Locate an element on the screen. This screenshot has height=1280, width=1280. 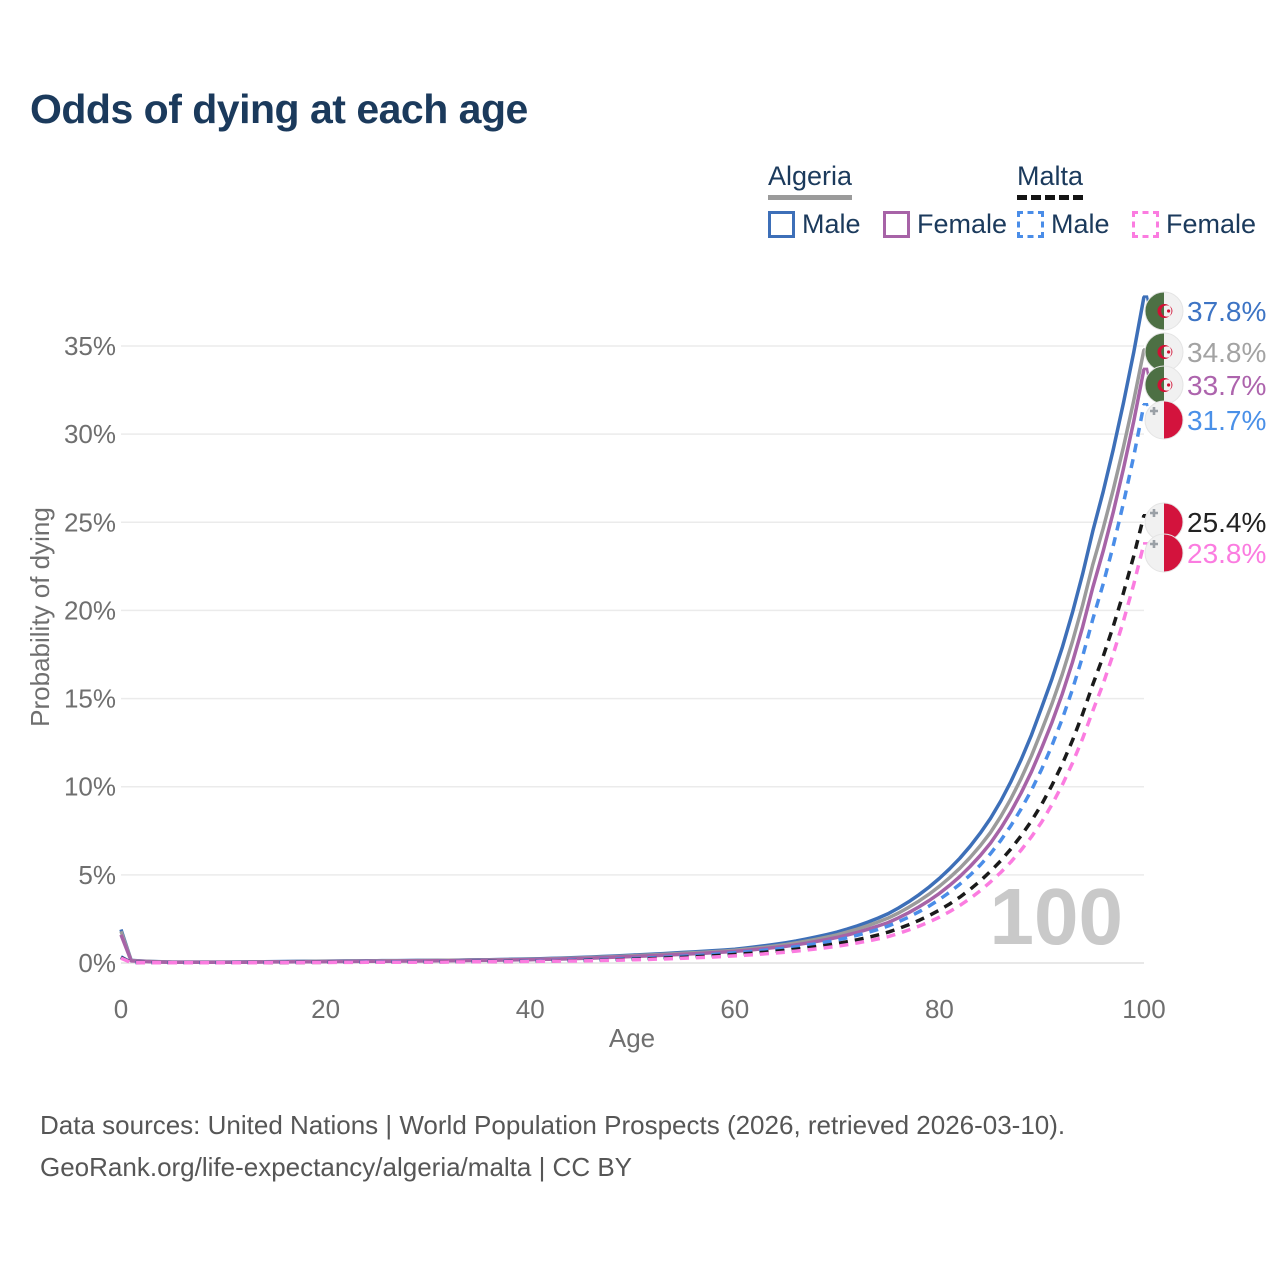
y-tick-label: 30% is located at coordinates (90, 434).